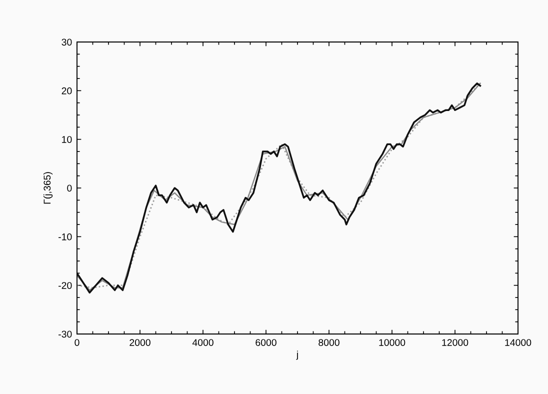  I want to click on y-tick-label: -10, so click(65, 236).